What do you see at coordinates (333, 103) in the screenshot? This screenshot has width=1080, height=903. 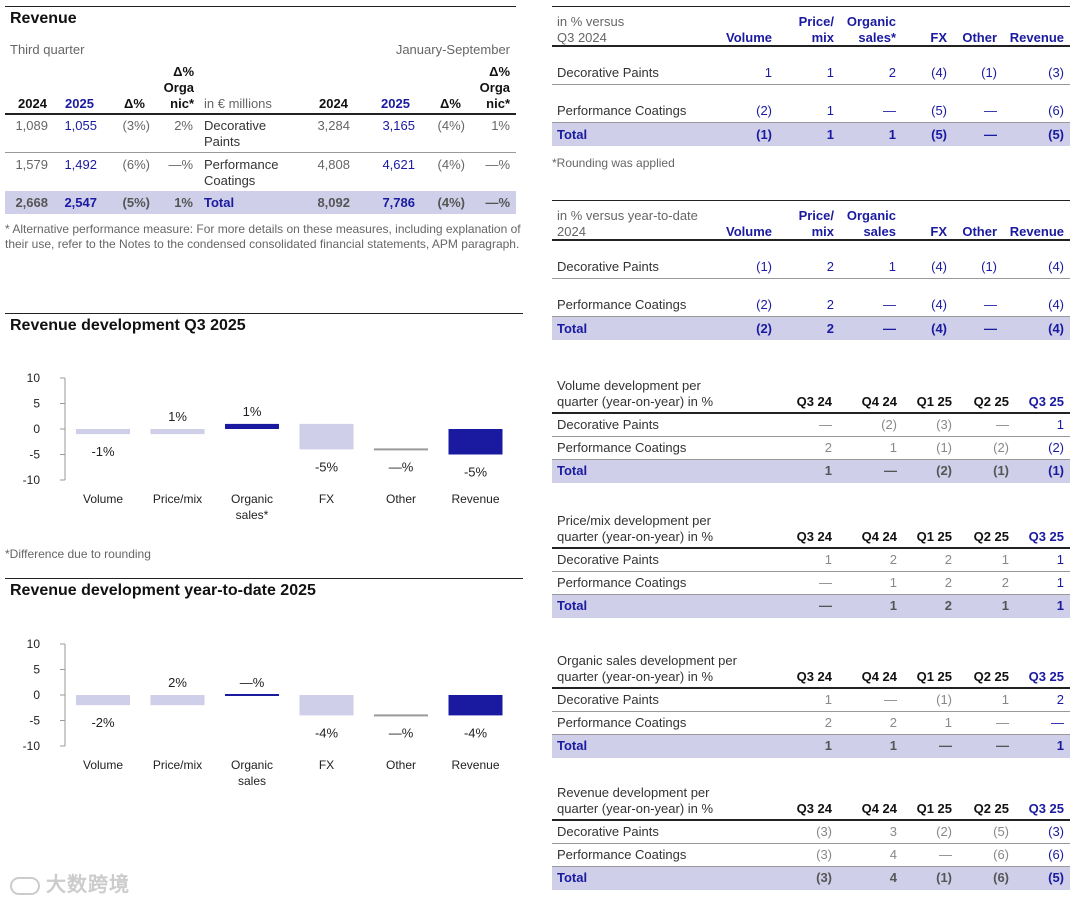 I see `col-y-2024: 2024` at bounding box center [333, 103].